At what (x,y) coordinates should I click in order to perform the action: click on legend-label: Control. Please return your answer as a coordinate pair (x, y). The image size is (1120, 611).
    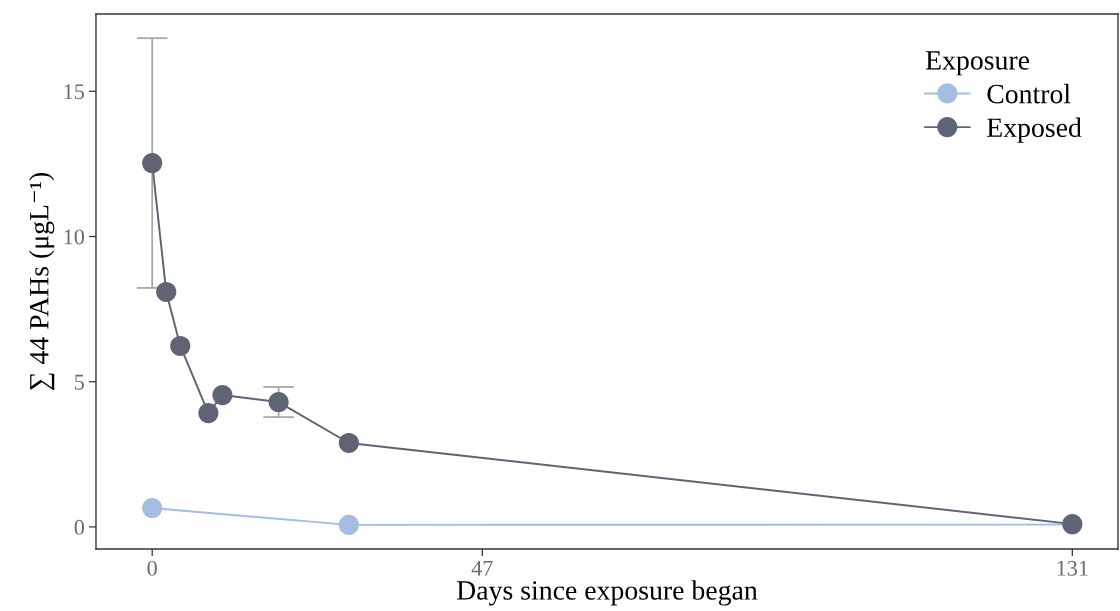
    Looking at the image, I should click on (1029, 93).